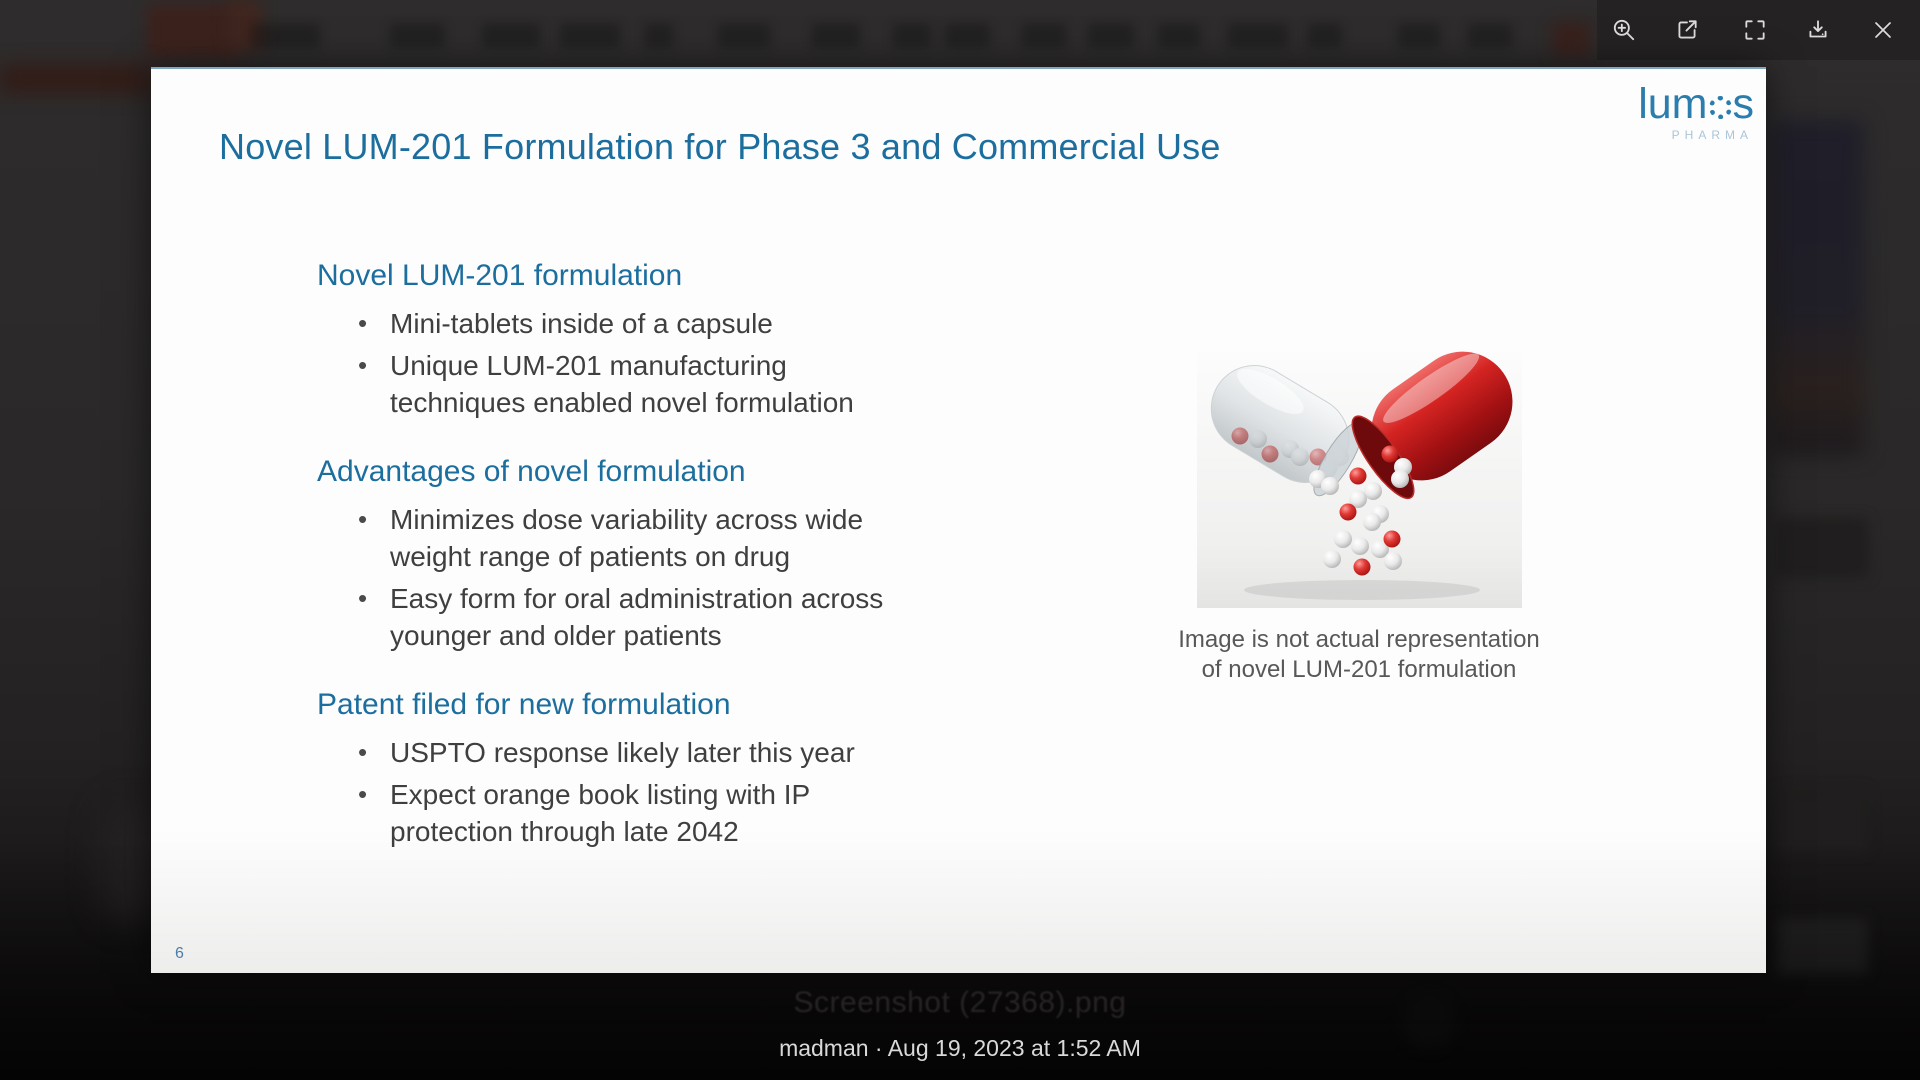 The image size is (1920, 1080). Describe the element at coordinates (193, 31) in the screenshot. I see `dimmed-red-button` at that location.